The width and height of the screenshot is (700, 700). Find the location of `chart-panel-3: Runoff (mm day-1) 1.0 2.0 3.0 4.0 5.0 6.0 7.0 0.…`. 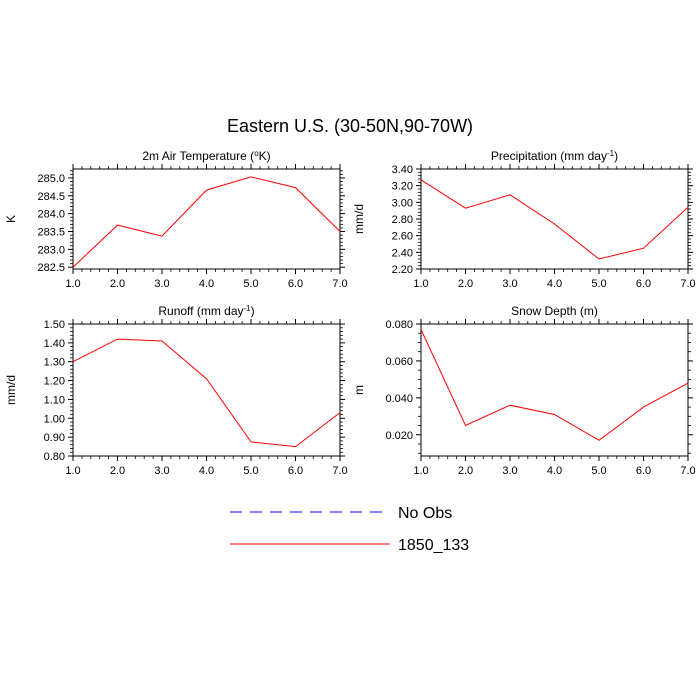

chart-panel-3: Runoff (mm day-1) 1.0 2.0 3.0 4.0 5.0 6.0 7.0 0.… is located at coordinates (176, 391).